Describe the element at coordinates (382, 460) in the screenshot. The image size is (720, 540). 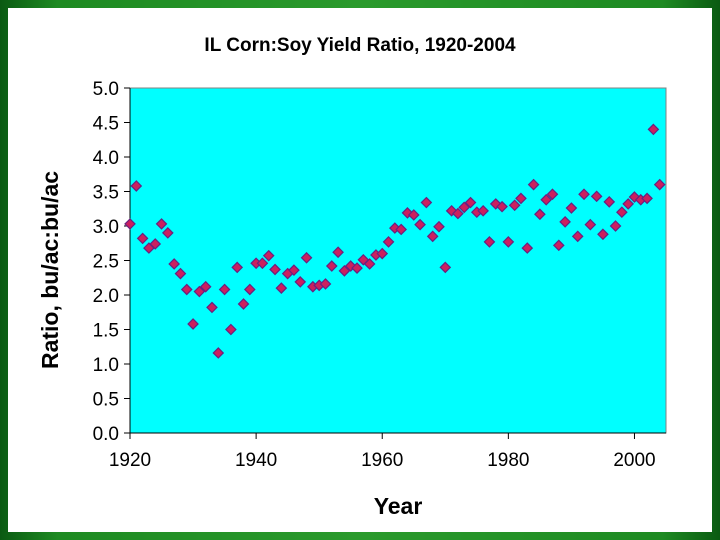
I see `x-tick-label: 1960` at that location.